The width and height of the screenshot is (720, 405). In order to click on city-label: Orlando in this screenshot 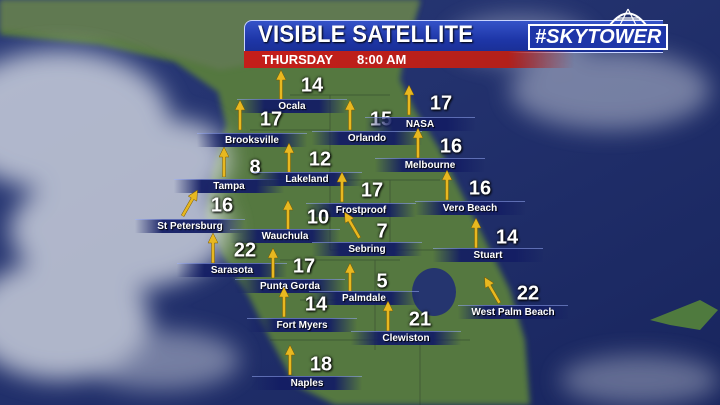, I will do `click(367, 138)`.